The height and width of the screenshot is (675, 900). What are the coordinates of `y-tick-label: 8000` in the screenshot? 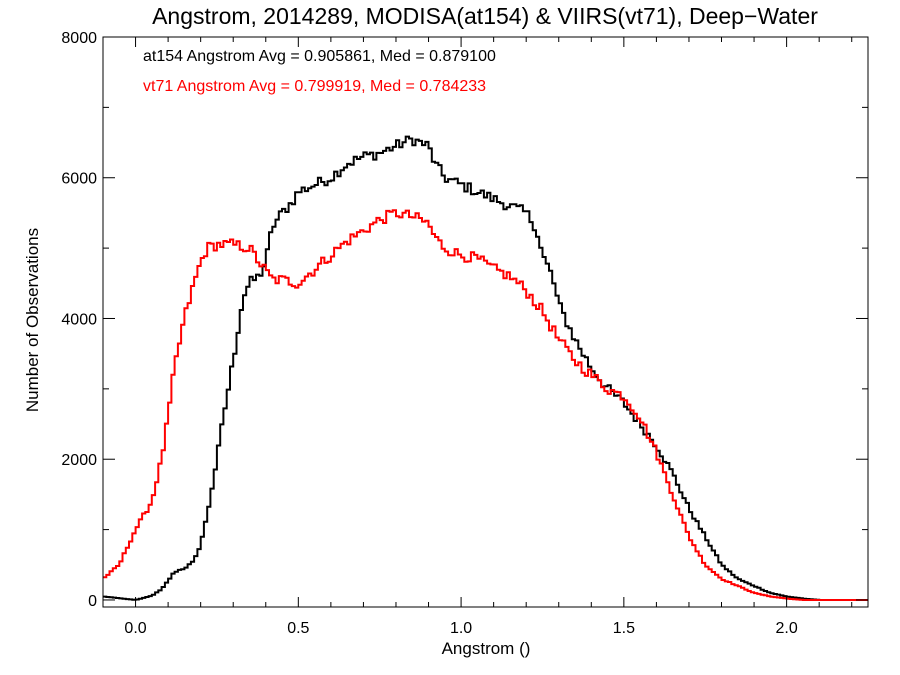 It's located at (79, 38).